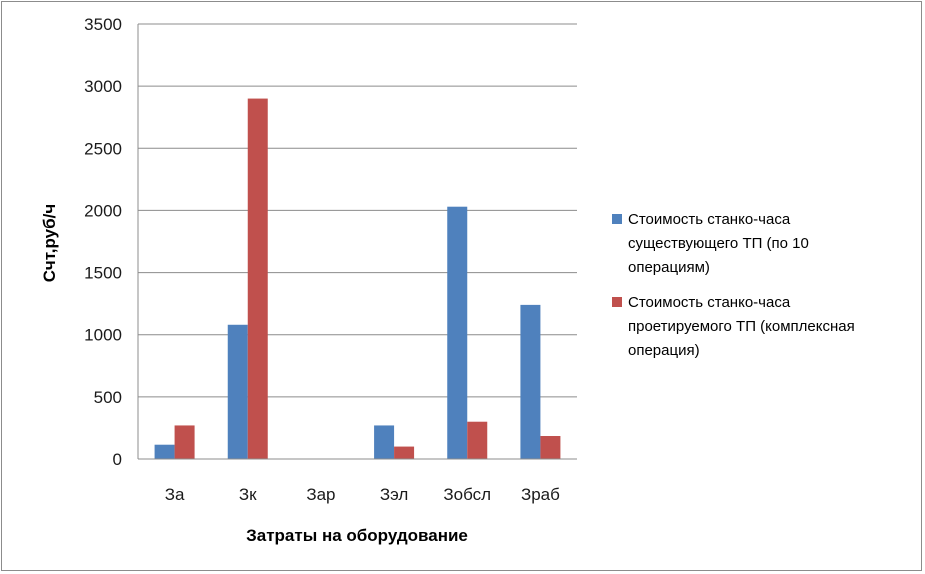 The image size is (925, 574). What do you see at coordinates (103, 148) in the screenshot?
I see `y-tick-label: 2500` at bounding box center [103, 148].